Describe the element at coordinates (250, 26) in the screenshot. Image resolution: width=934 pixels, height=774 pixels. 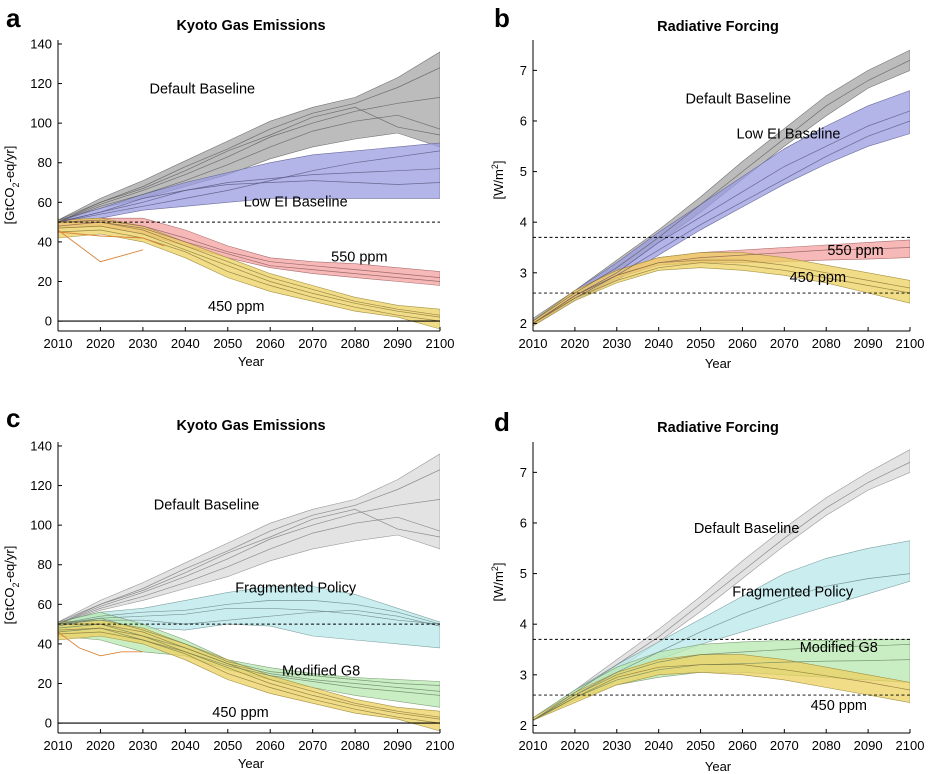
I see `chart-title: Kyoto Gas Emissions` at that location.